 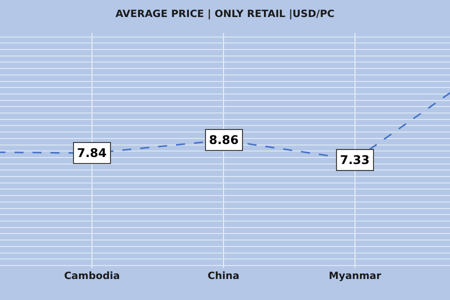 I want to click on x-tick-label: Myanmar, so click(x=355, y=276).